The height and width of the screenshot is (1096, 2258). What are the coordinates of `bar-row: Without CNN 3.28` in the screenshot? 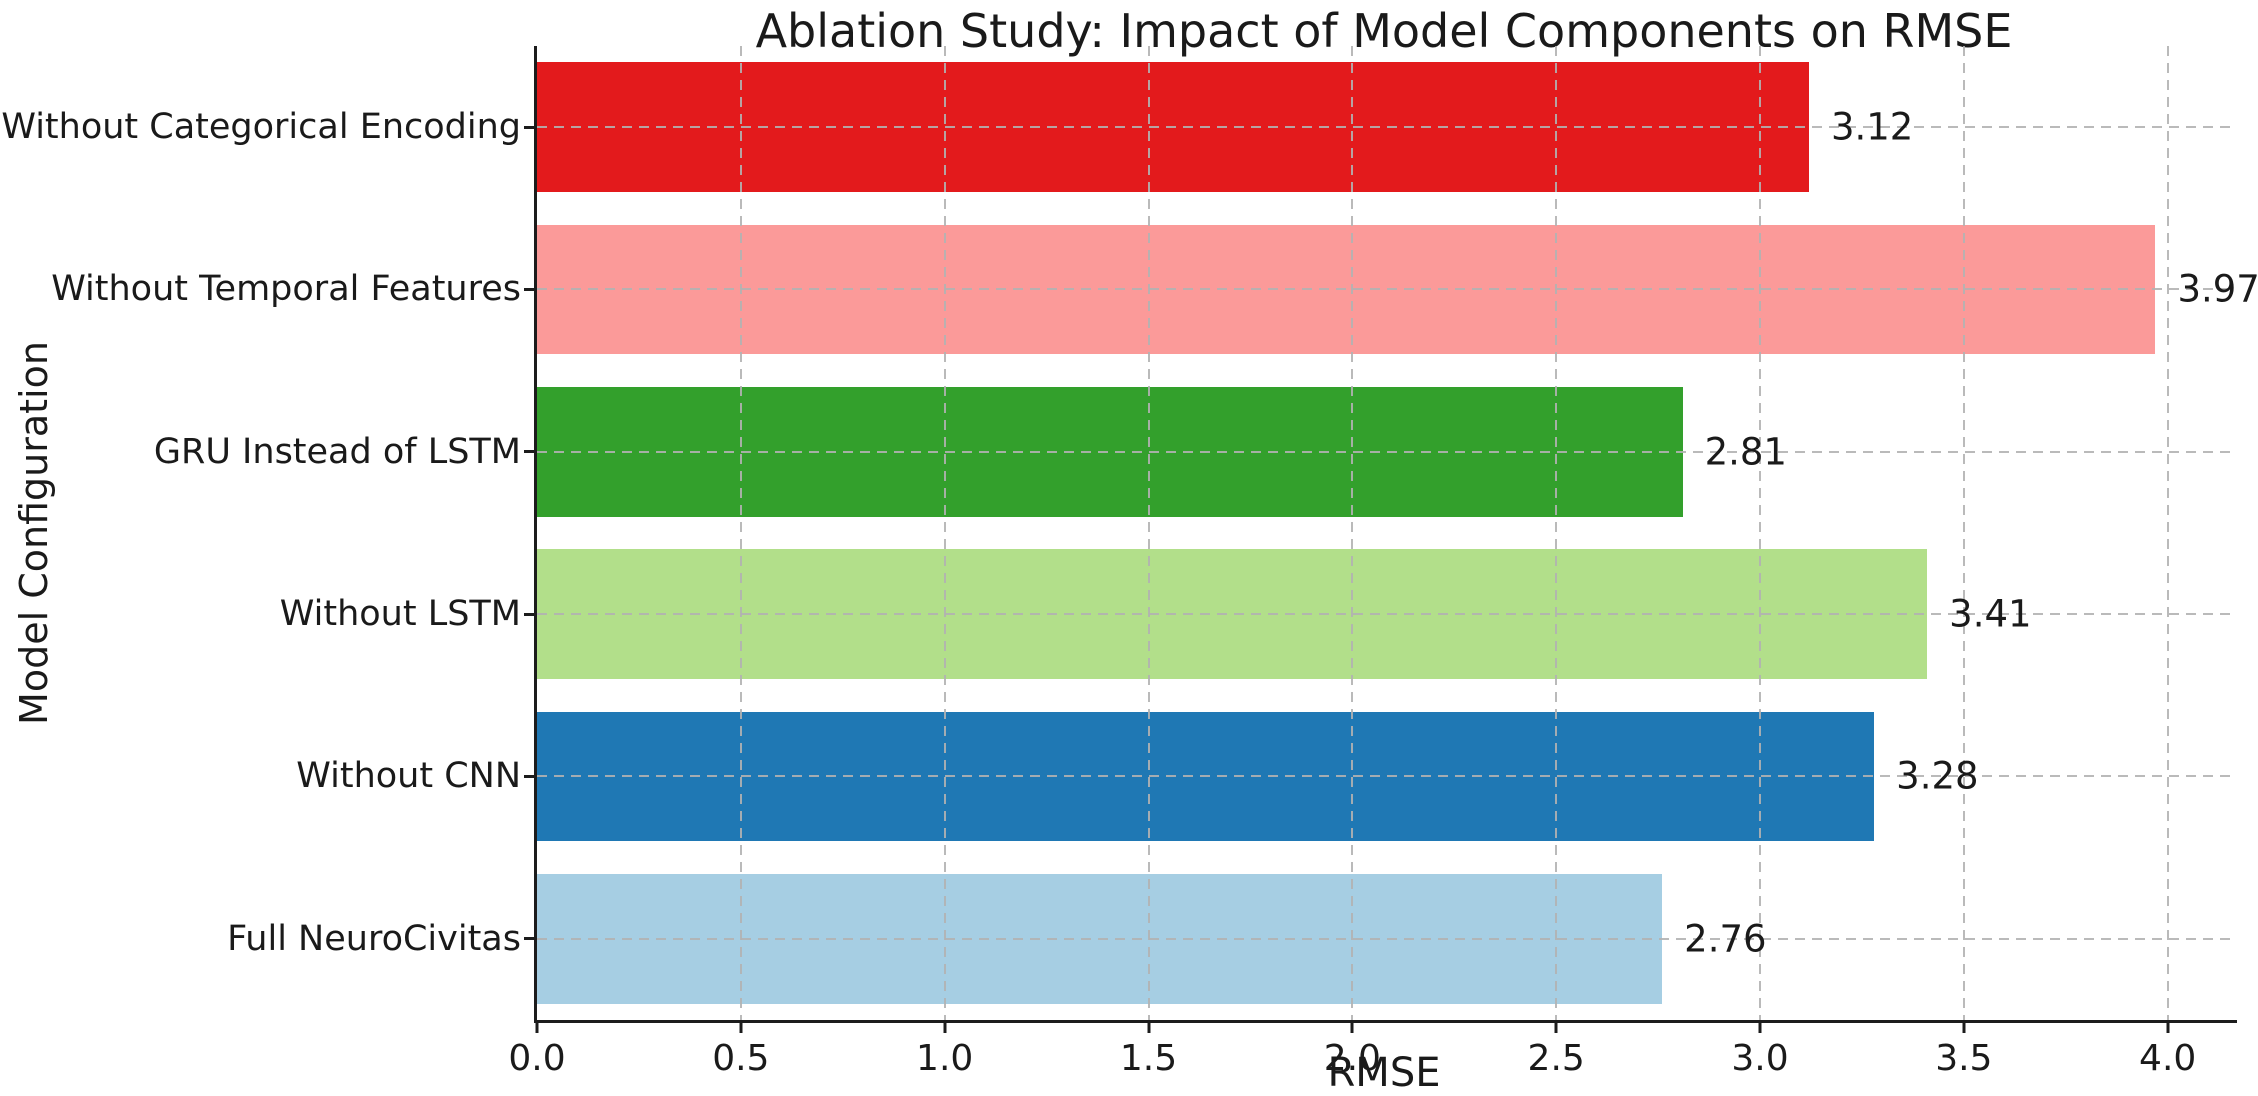 It's located at (1266, 776).